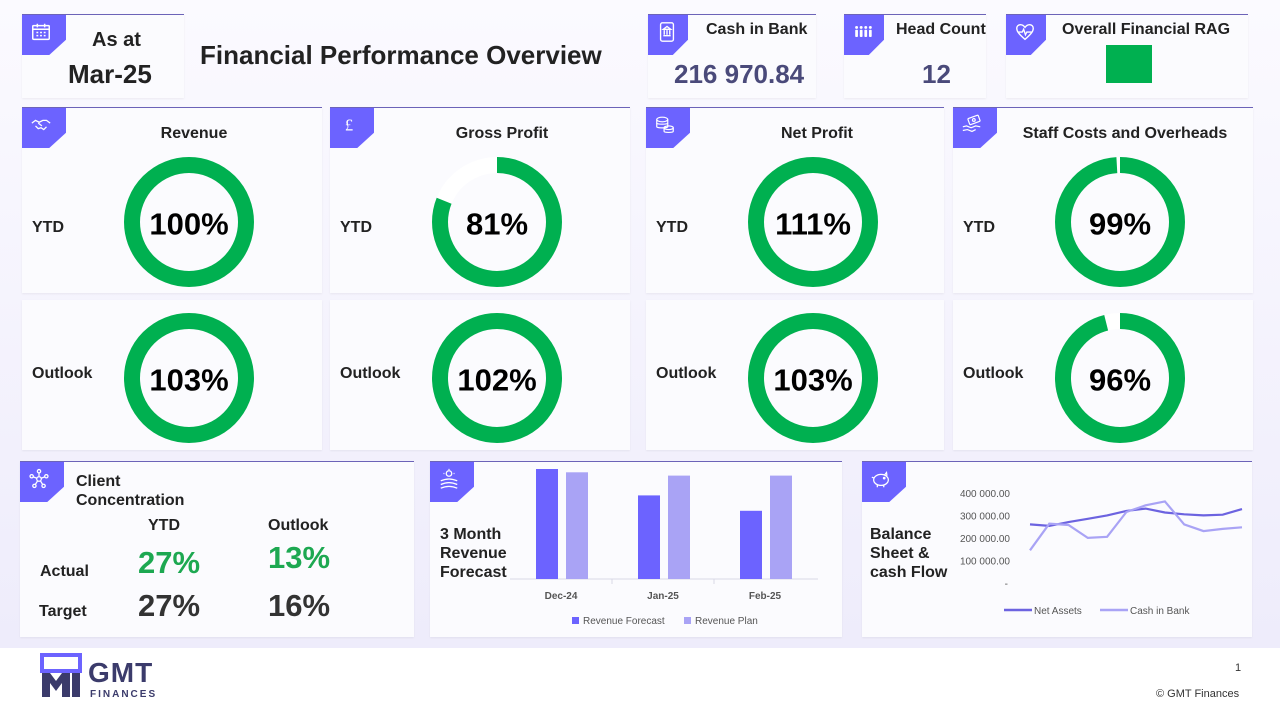 The height and width of the screenshot is (720, 1280). I want to click on gross-profit-ytd-donut: 81%, so click(497, 222).